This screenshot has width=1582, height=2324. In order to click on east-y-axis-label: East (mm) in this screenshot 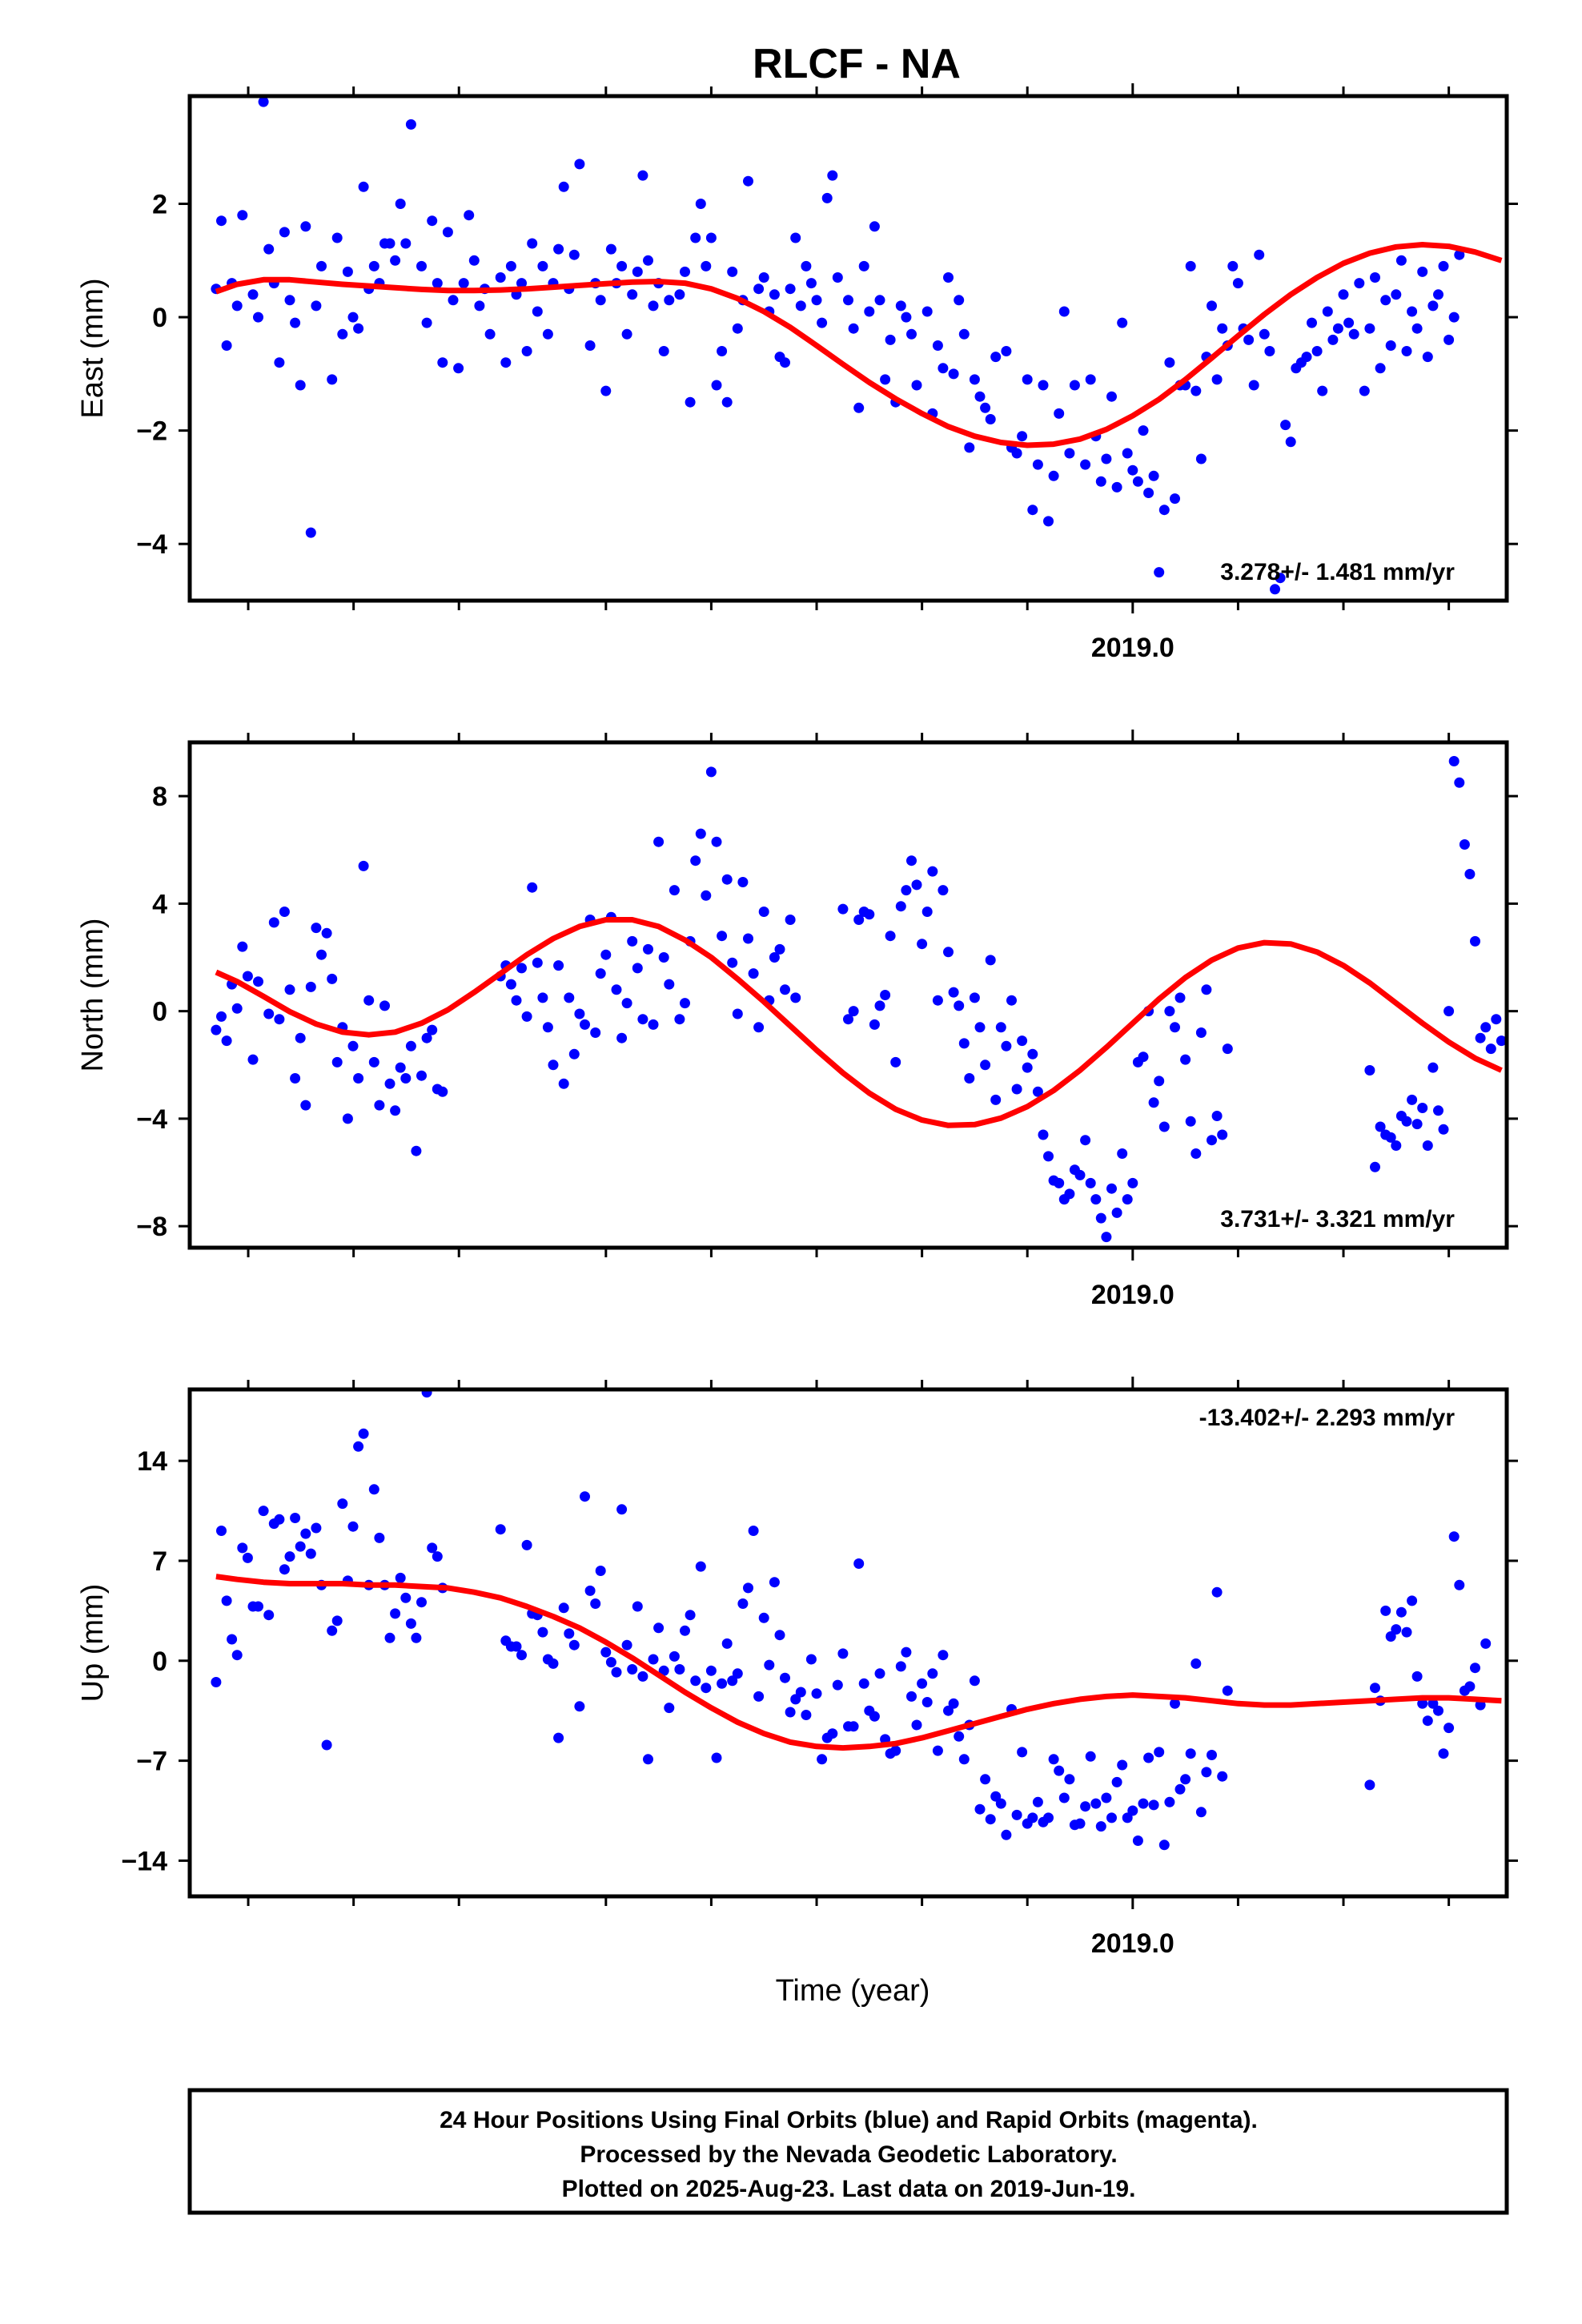, I will do `click(93, 348)`.